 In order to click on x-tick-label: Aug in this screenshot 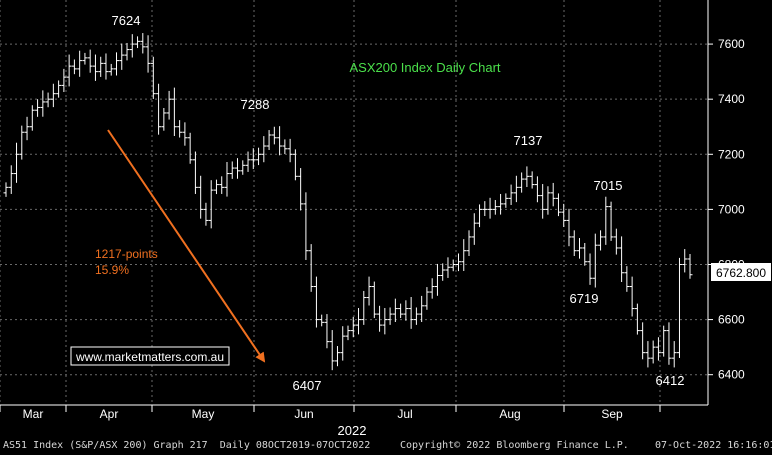, I will do `click(509, 414)`.